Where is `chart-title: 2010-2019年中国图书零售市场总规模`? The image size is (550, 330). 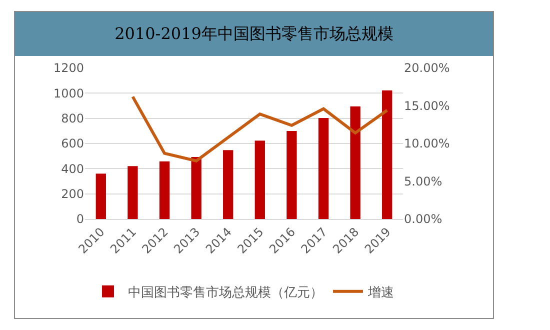
chart-title: 2010-2019年中国图书零售市场总规模 is located at coordinates (254, 34).